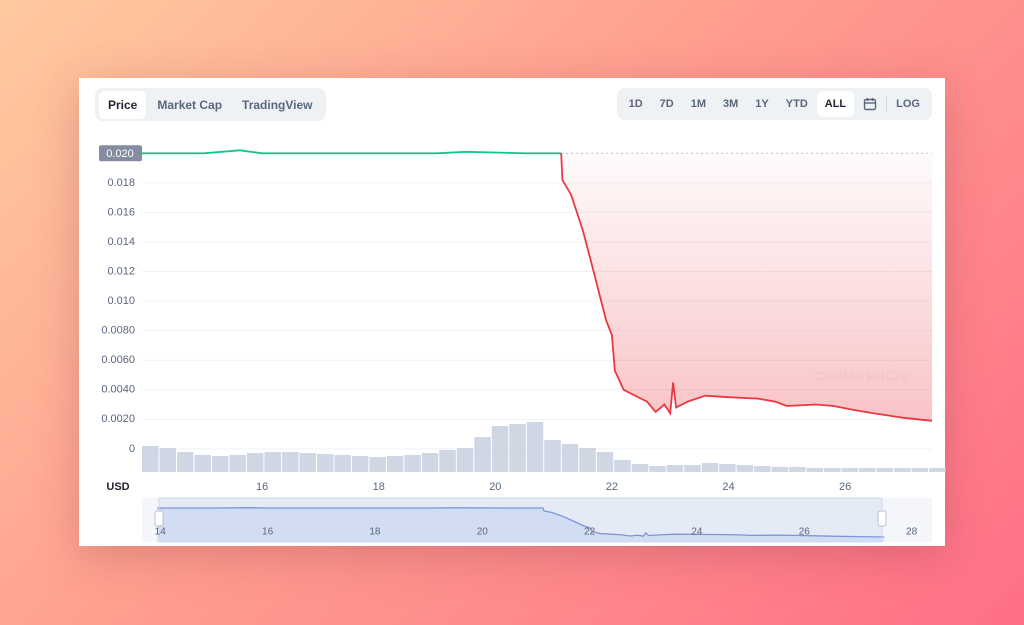  I want to click on navigator-selection, so click(520, 520).